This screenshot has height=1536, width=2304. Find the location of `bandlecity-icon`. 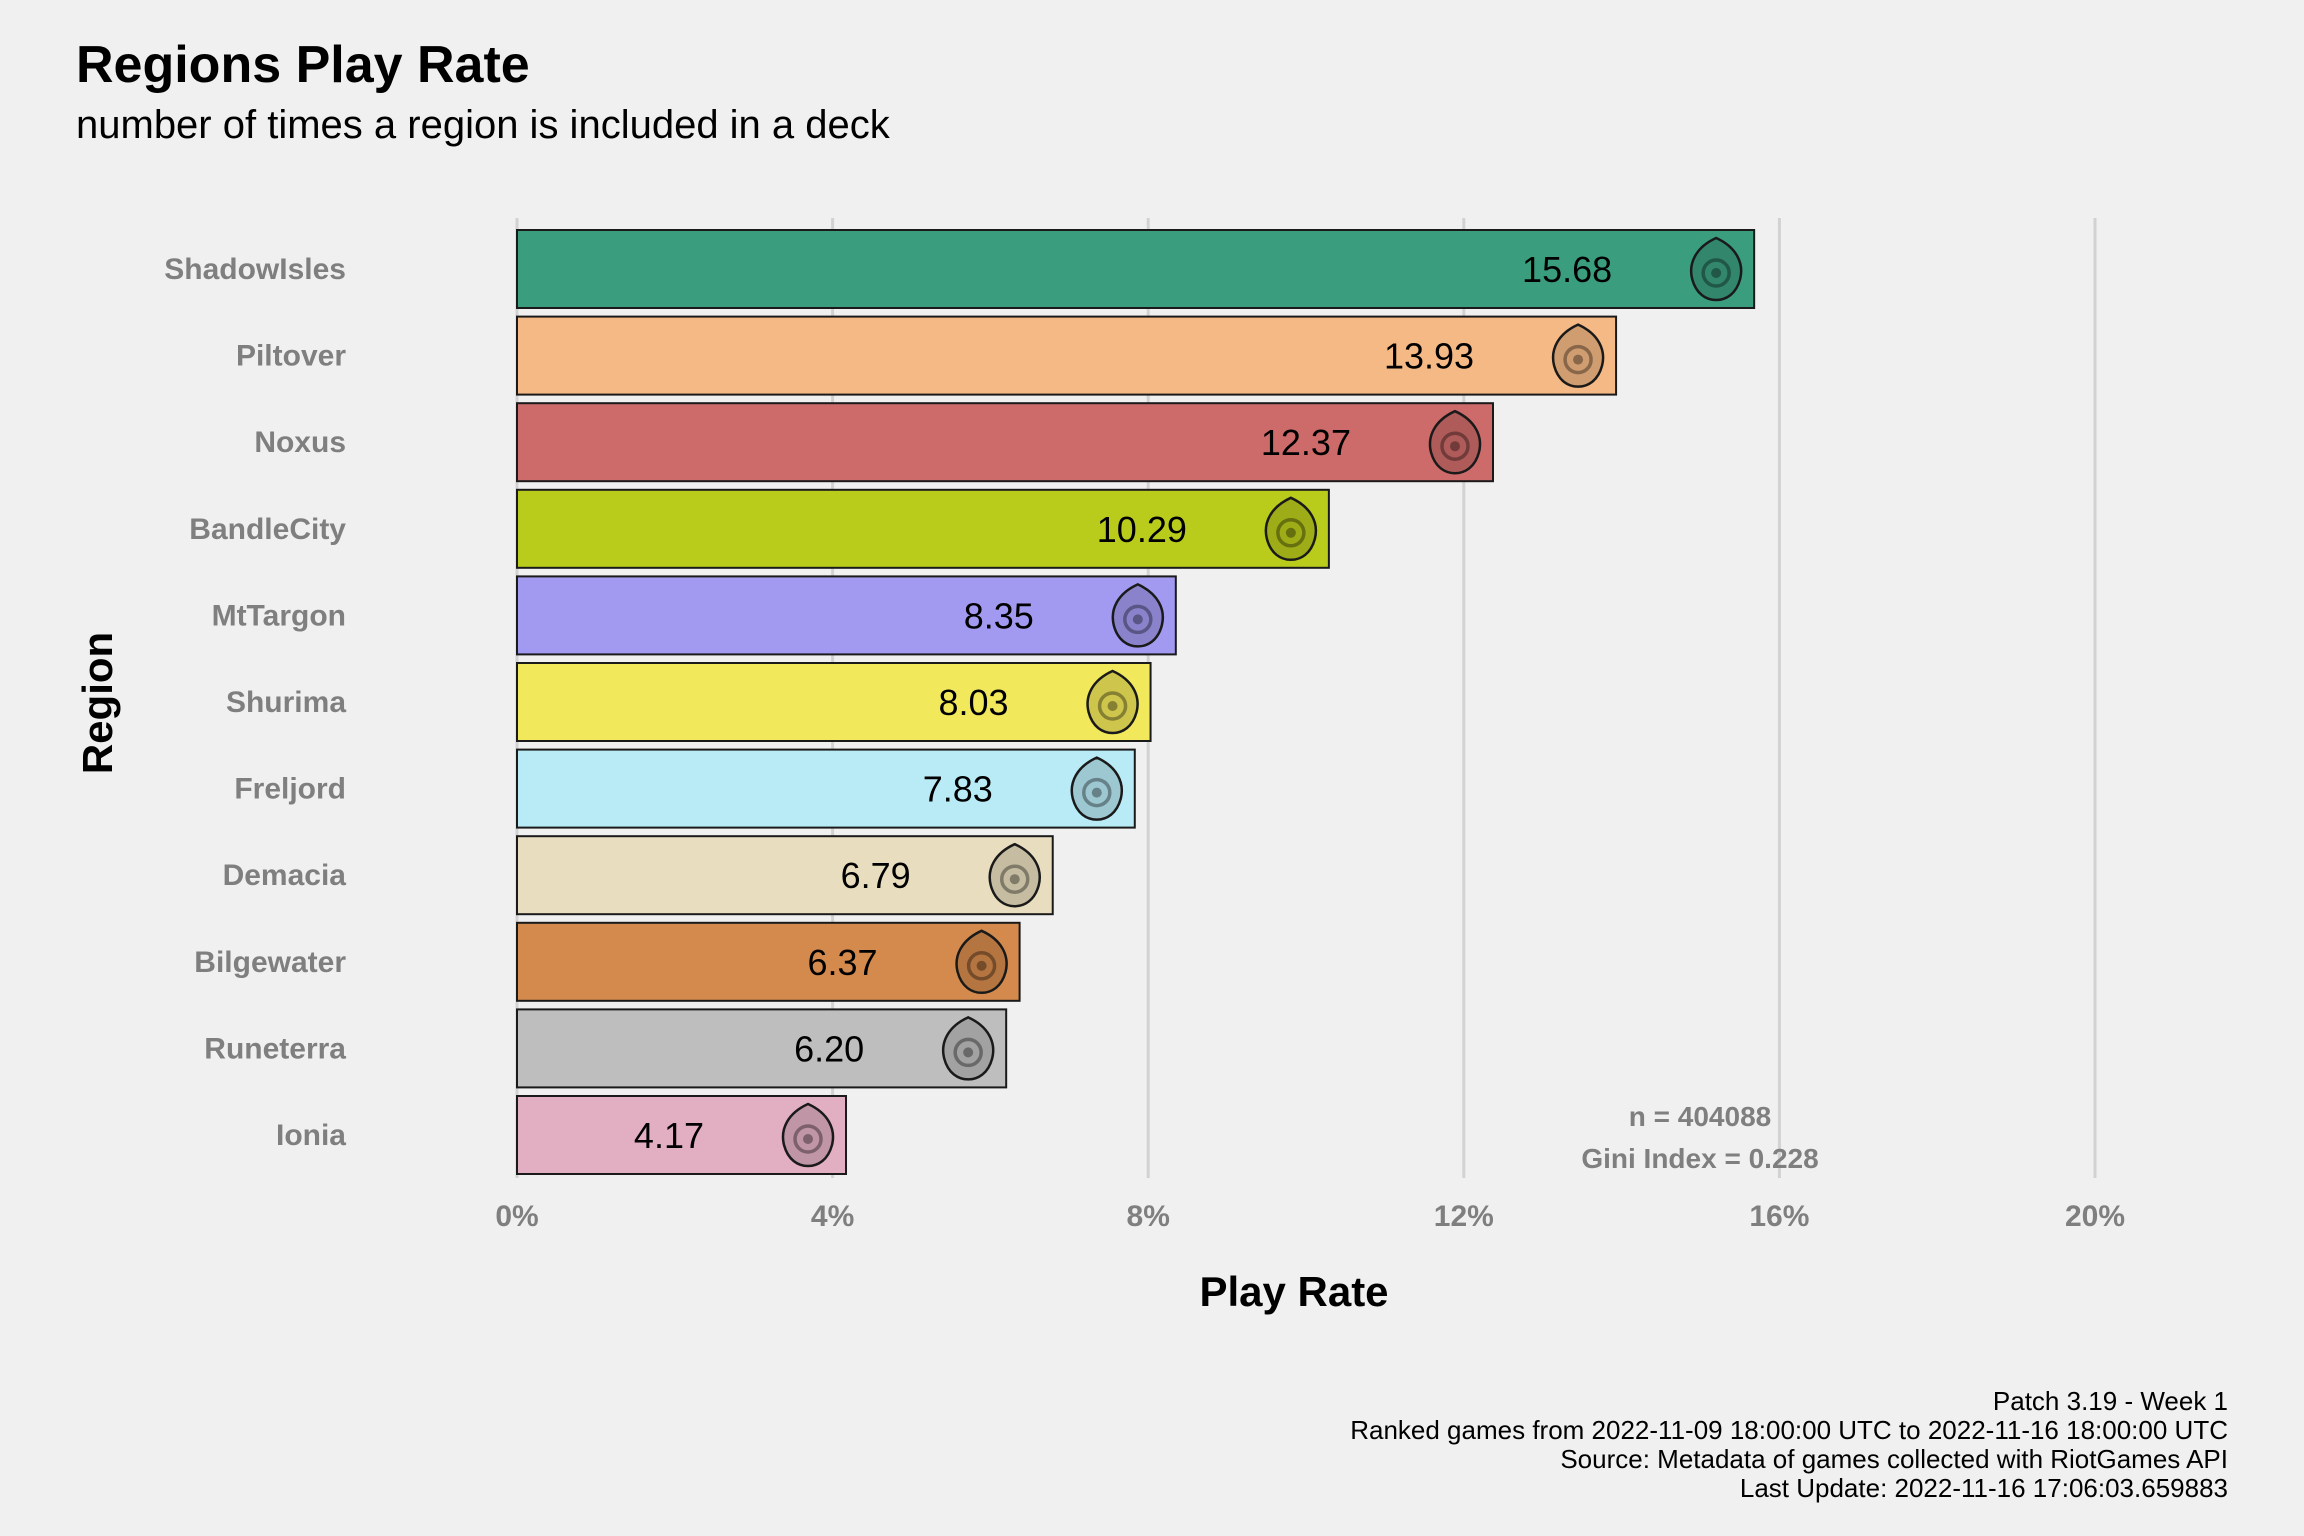

bandlecity-icon is located at coordinates (1291, 529).